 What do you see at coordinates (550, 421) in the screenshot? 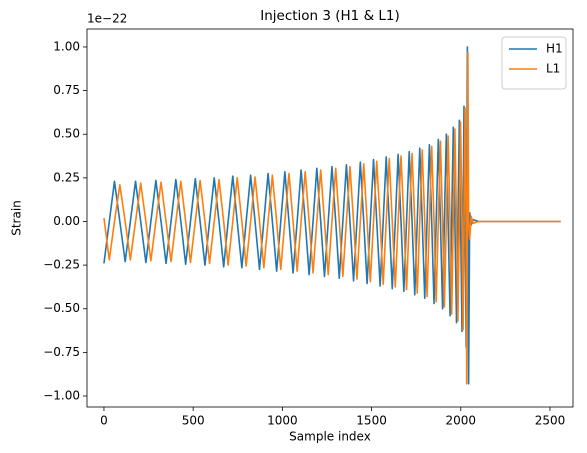
I see `x-tick-label: 2500` at bounding box center [550, 421].